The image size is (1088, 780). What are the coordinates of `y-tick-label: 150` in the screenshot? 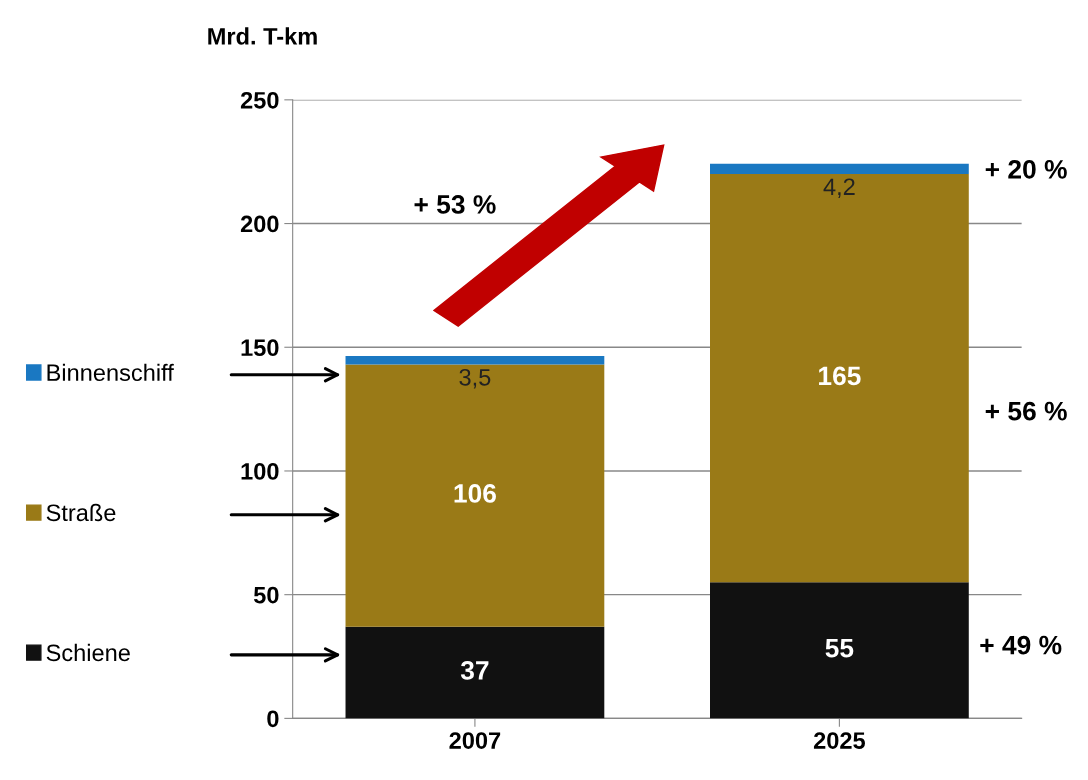 It's located at (260, 348).